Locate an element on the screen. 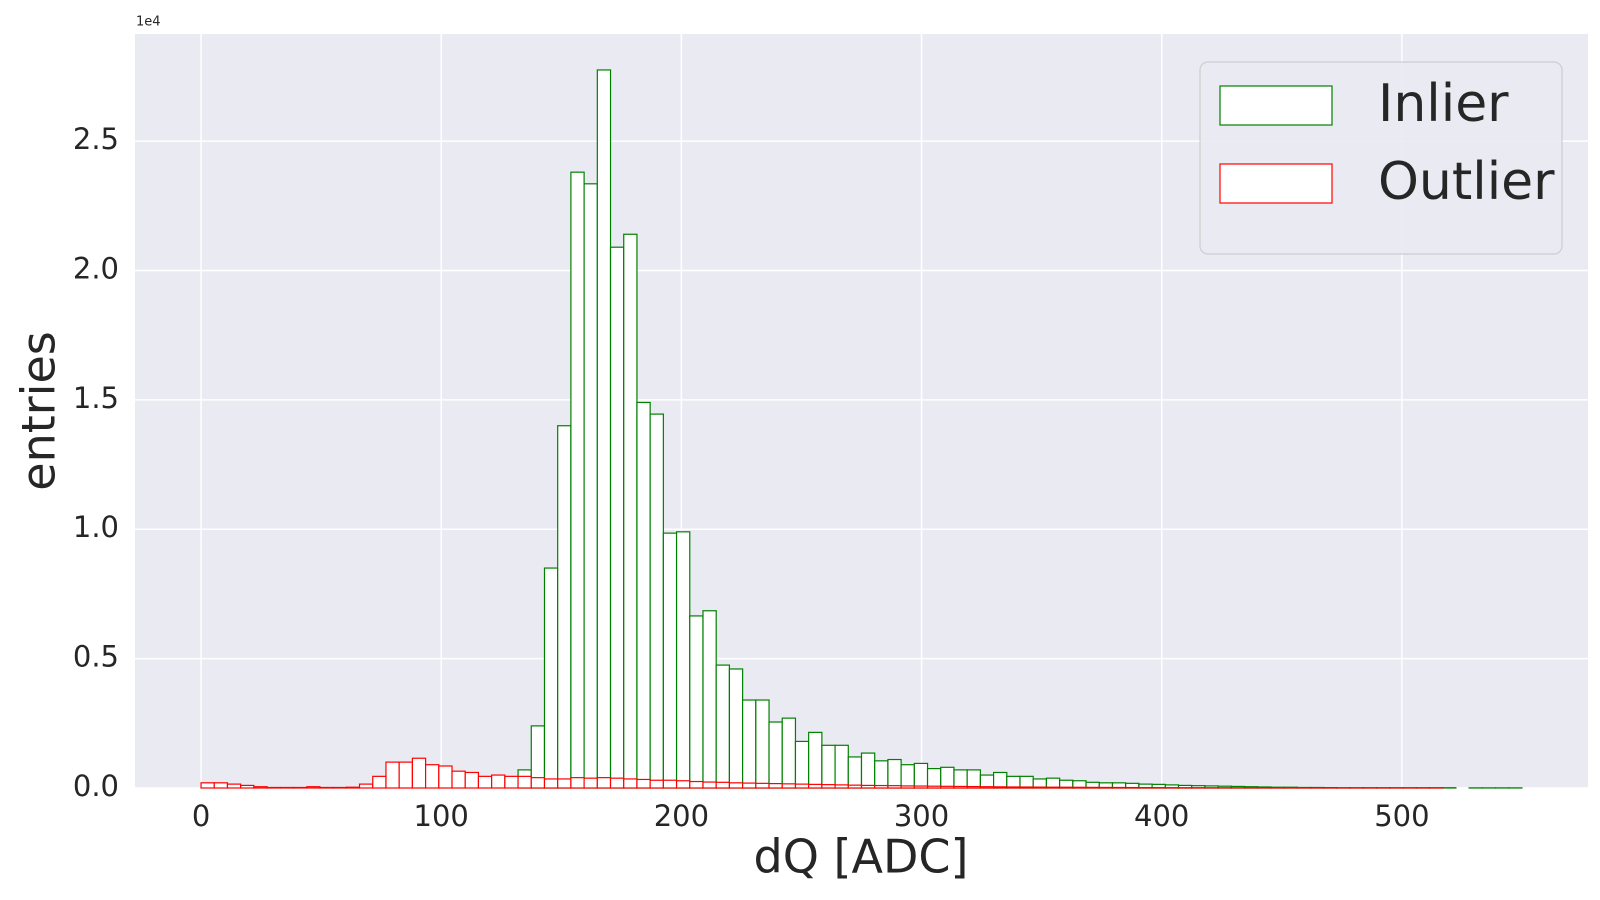 This screenshot has height=900, width=1600. y-axis-label: entries is located at coordinates (39, 410).